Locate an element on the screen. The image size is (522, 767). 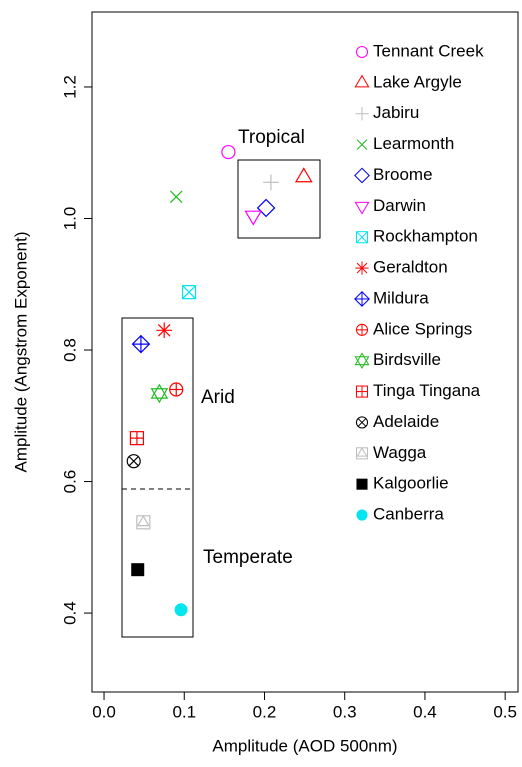
y-tick-label: 0.6 is located at coordinates (69, 482).